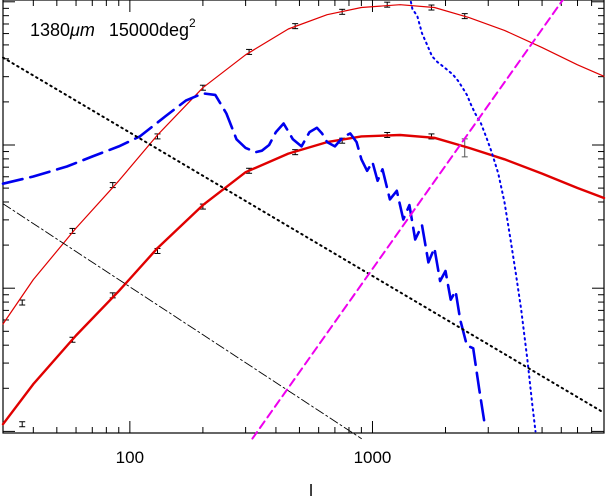 Image resolution: width=607 pixels, height=496 pixels. Describe the element at coordinates (113, 28) in the screenshot. I see `chart-annotation: 1380μm 15000deg2` at that location.